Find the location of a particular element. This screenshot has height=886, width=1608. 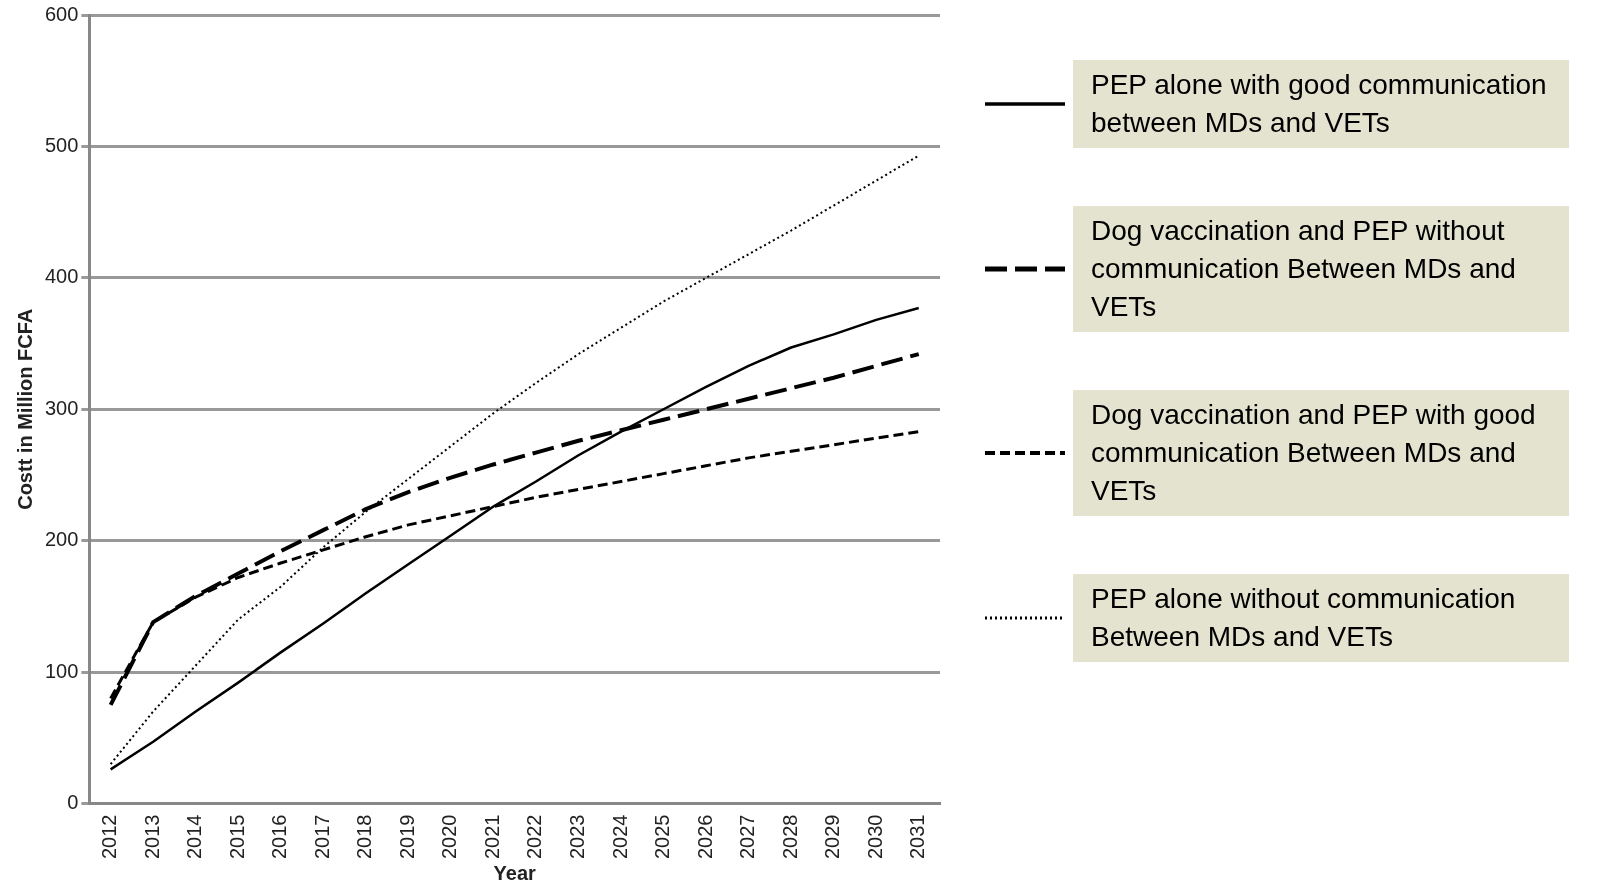

x-tick-label: 2015 is located at coordinates (236, 837).